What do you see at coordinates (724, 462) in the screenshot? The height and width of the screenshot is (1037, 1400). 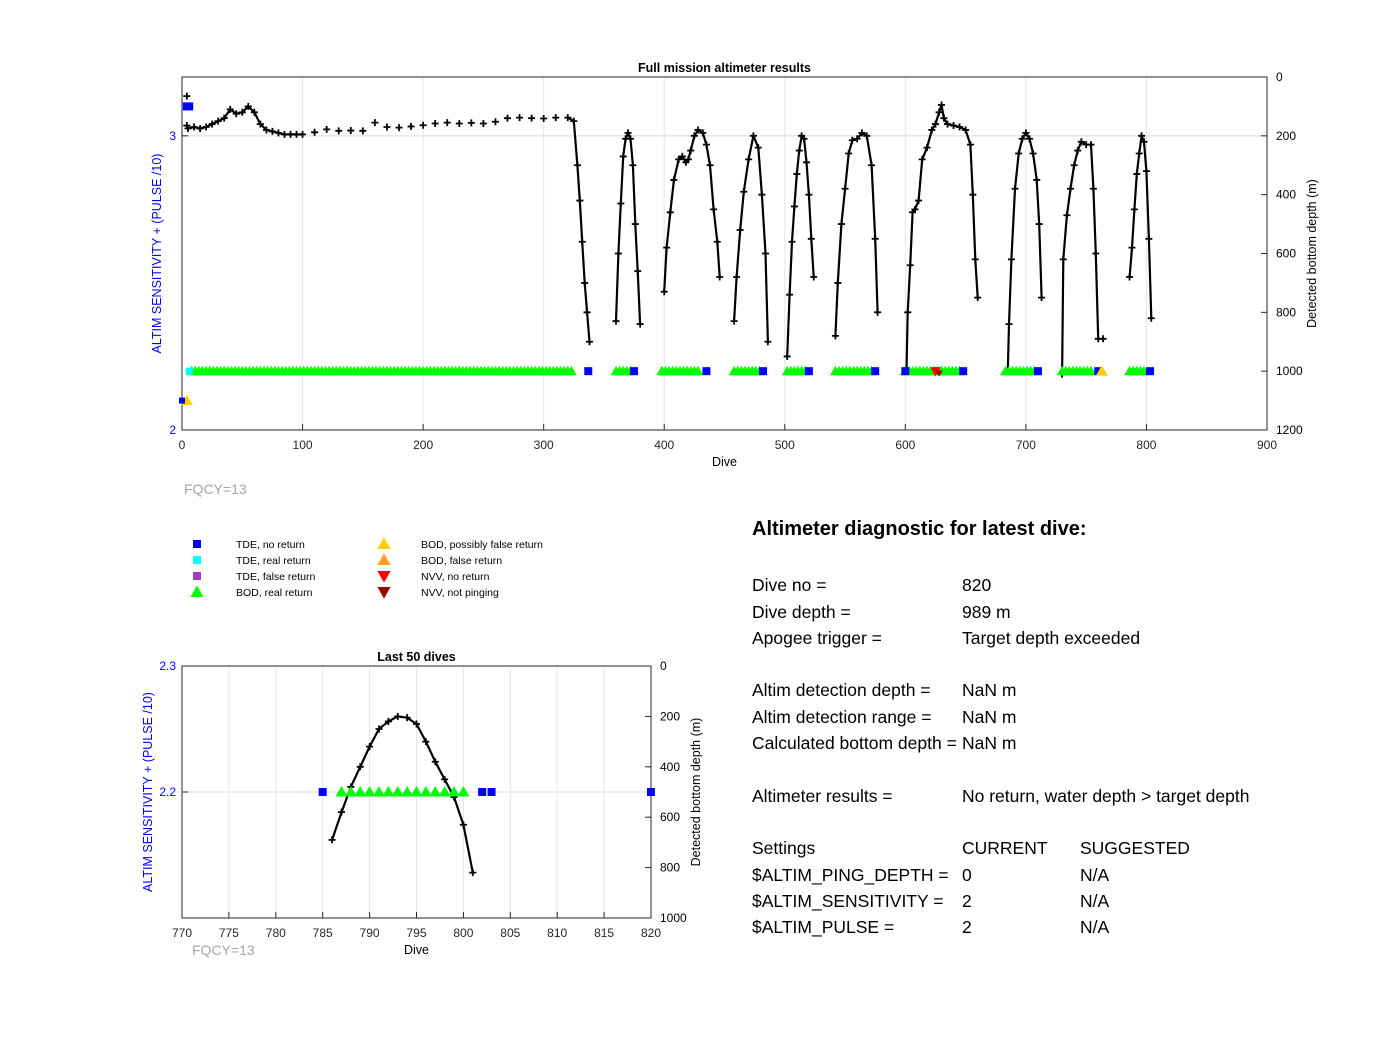 I see `x-axis-label: Dive` at bounding box center [724, 462].